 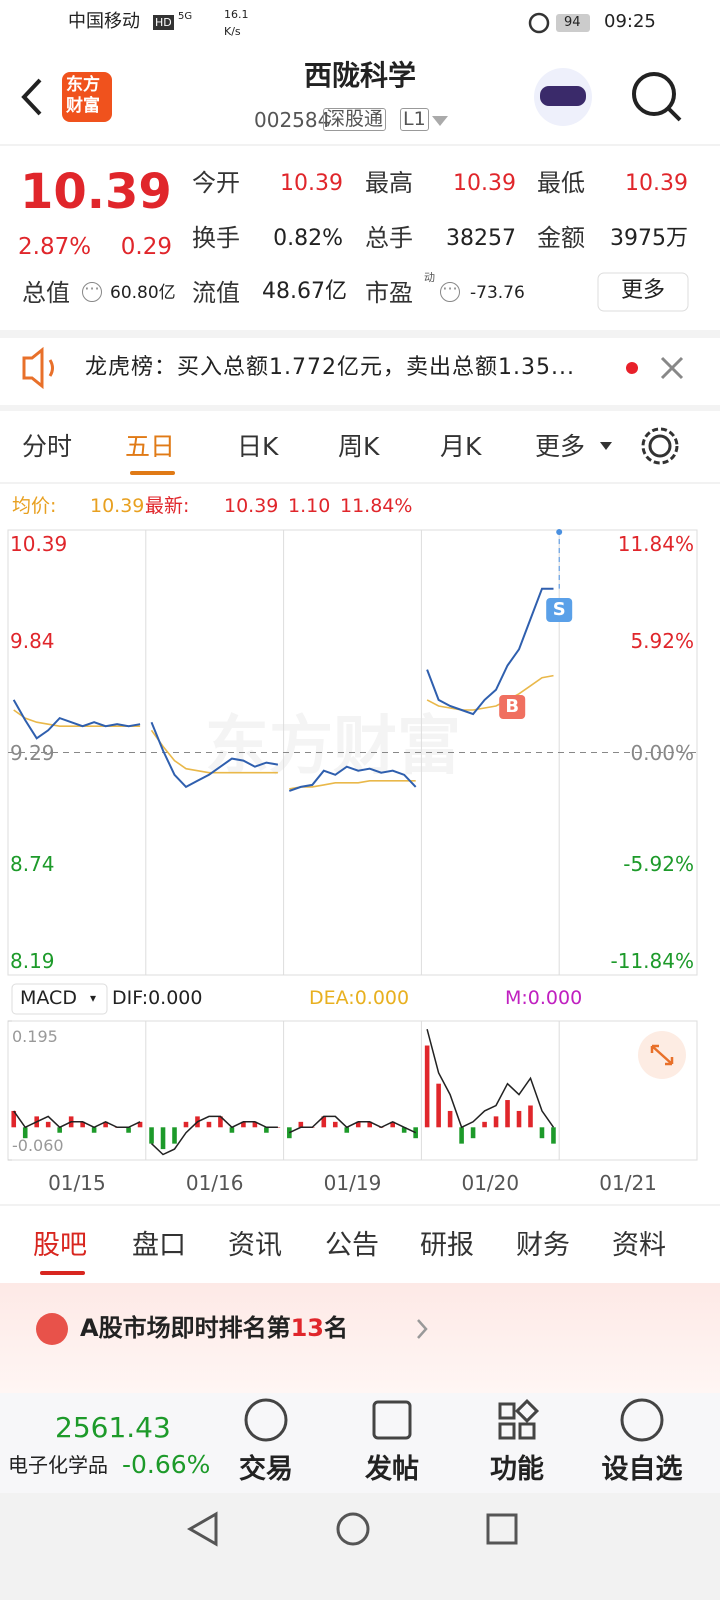 I want to click on nav-recent, so click(x=502, y=1529).